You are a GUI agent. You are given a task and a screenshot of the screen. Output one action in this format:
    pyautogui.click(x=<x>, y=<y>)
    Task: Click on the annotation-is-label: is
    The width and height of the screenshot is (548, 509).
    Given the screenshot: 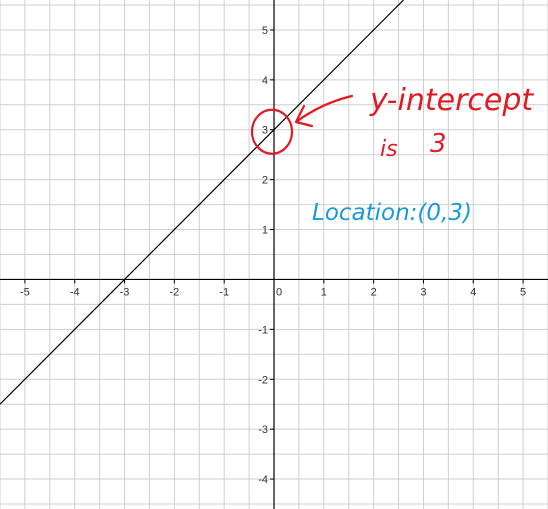 What is the action you would take?
    pyautogui.click(x=389, y=149)
    